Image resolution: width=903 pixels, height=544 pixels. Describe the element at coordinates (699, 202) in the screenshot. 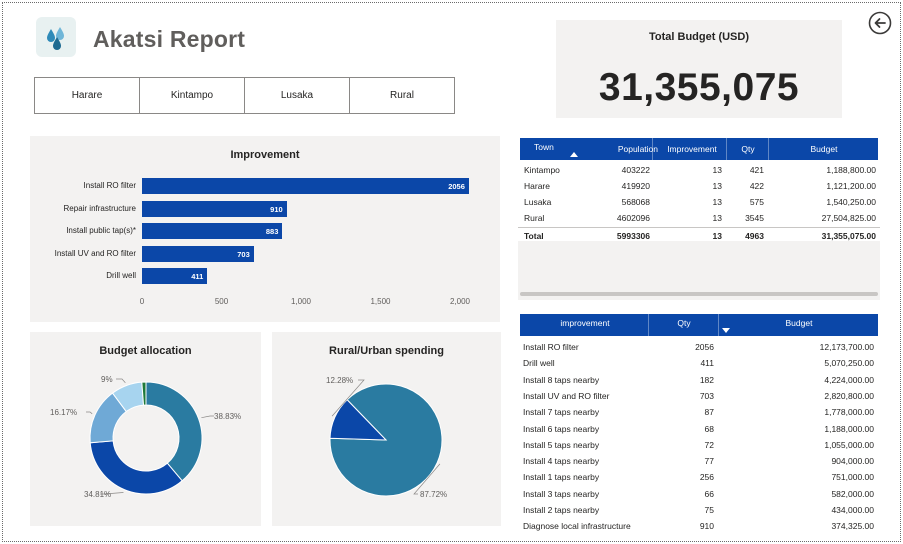

I see `table-row: Lusaka 568068 13 575 1,540,250.00` at that location.